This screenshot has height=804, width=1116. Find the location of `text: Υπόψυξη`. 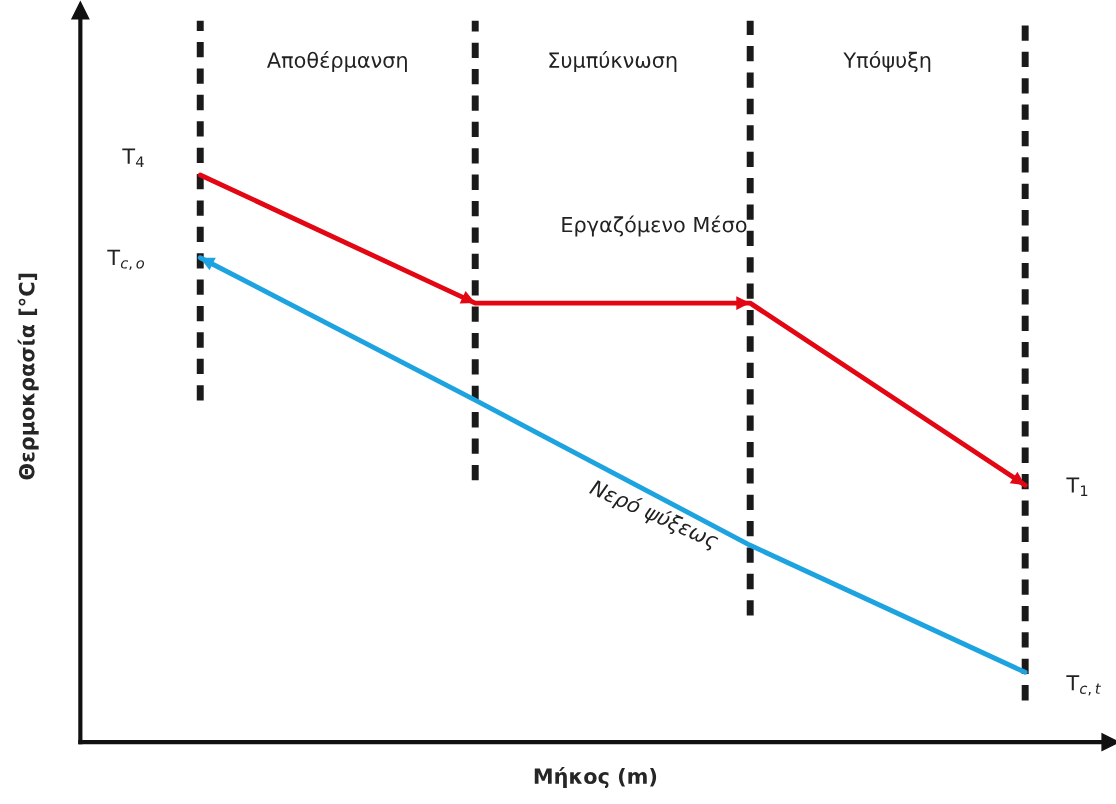

text: Υπόψυξη is located at coordinates (887, 61).